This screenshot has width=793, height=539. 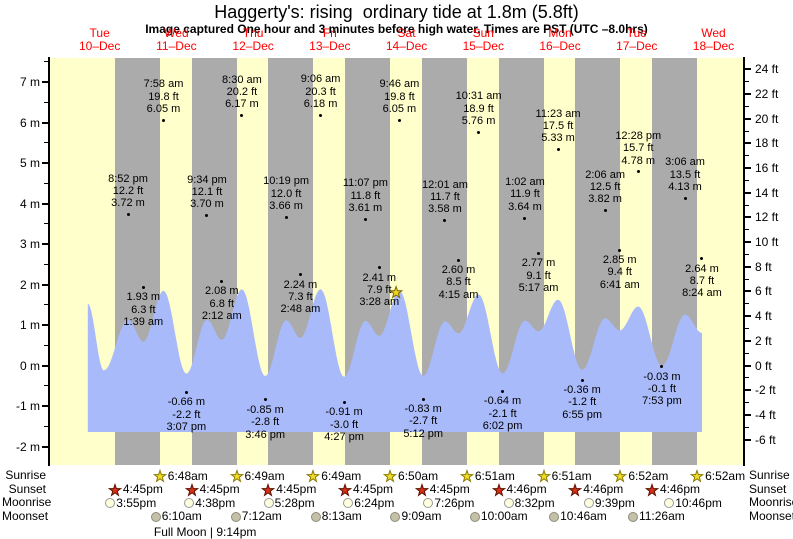 What do you see at coordinates (661, 516) in the screenshot?
I see `moonset-time: 11:26am` at bounding box center [661, 516].